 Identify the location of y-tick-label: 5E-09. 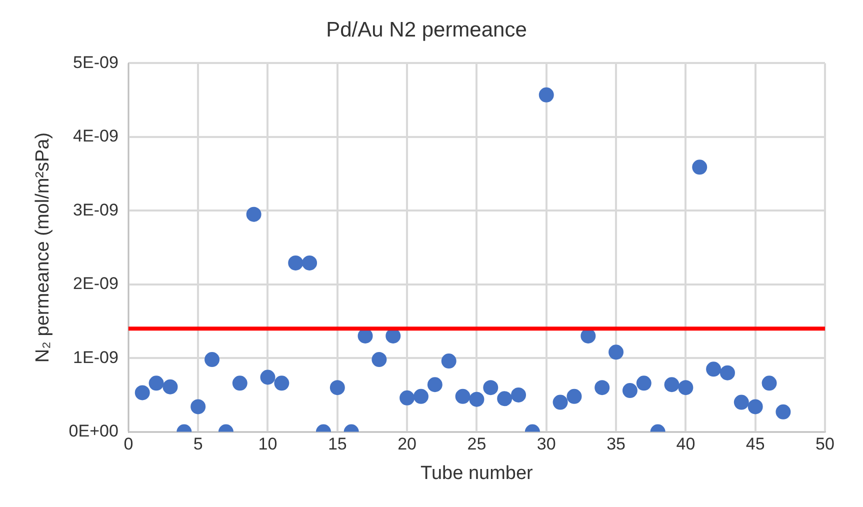
(95, 62).